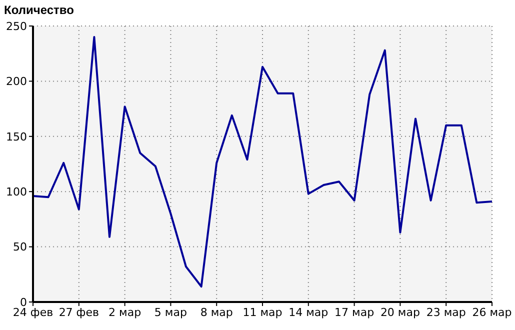  I want to click on x-tick-label: 17 мар, so click(354, 312).